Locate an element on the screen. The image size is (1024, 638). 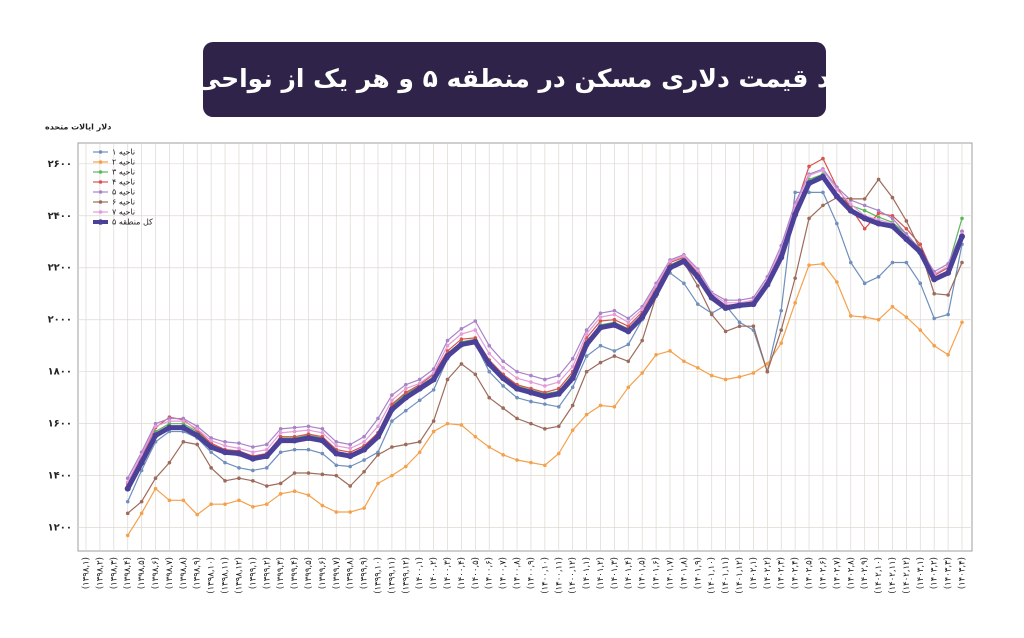
x-tick-label: (۱۴۰۳,۲) is located at coordinates (935, 573).